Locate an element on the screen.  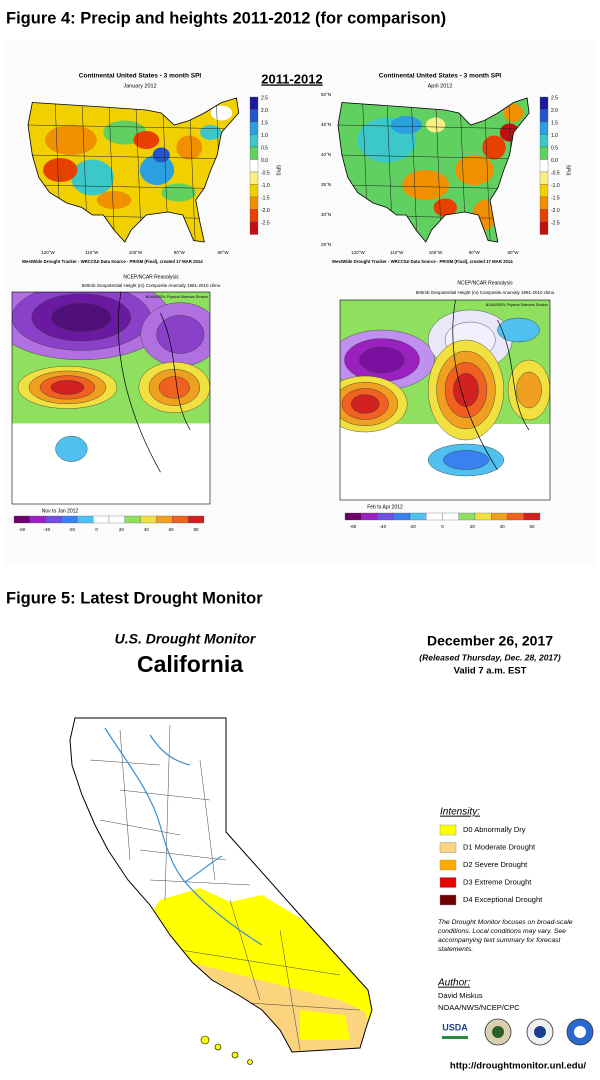
lon-label: 90°W is located at coordinates (475, 252).